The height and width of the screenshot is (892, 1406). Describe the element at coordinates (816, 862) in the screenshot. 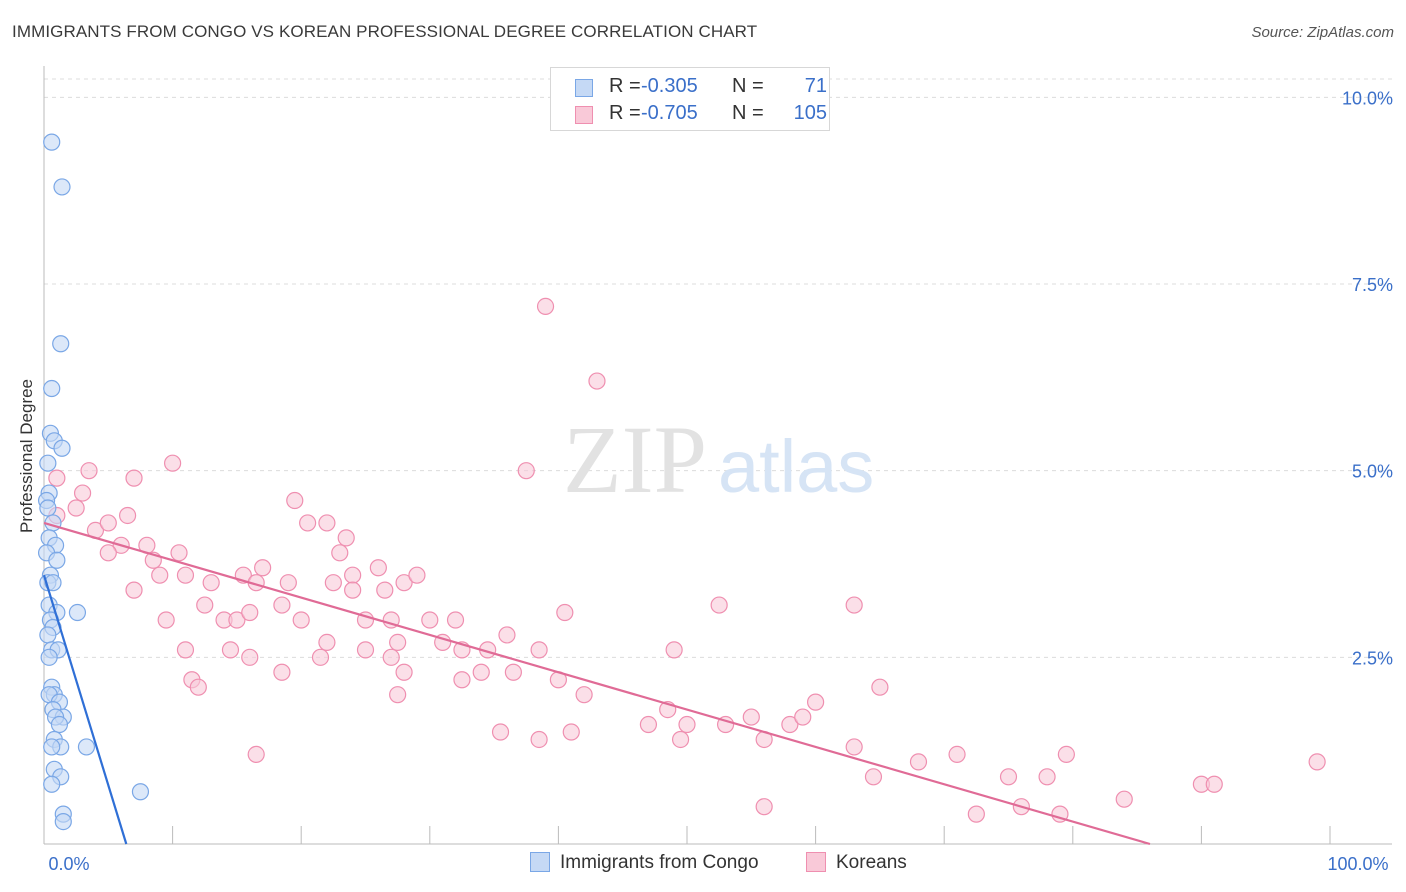

I see `bottom-legend-swatch-koreans` at that location.